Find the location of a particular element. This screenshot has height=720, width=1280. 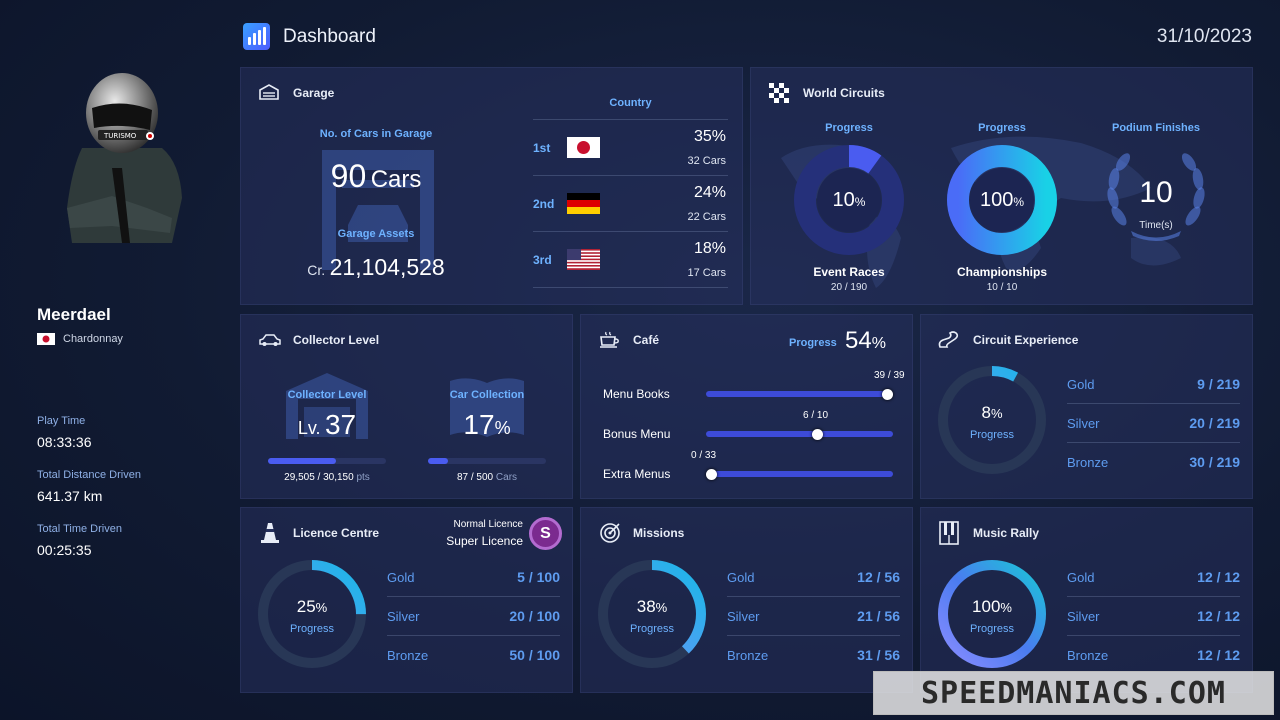

driver-avatar: TURISMO is located at coordinates (124, 158).